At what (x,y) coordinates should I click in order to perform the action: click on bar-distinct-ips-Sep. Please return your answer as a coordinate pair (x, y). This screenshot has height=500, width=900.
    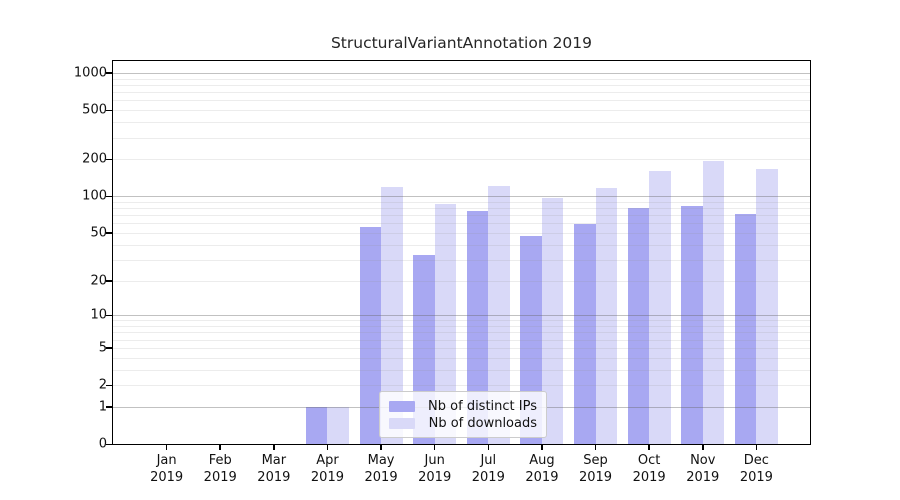
    Looking at the image, I should click on (585, 334).